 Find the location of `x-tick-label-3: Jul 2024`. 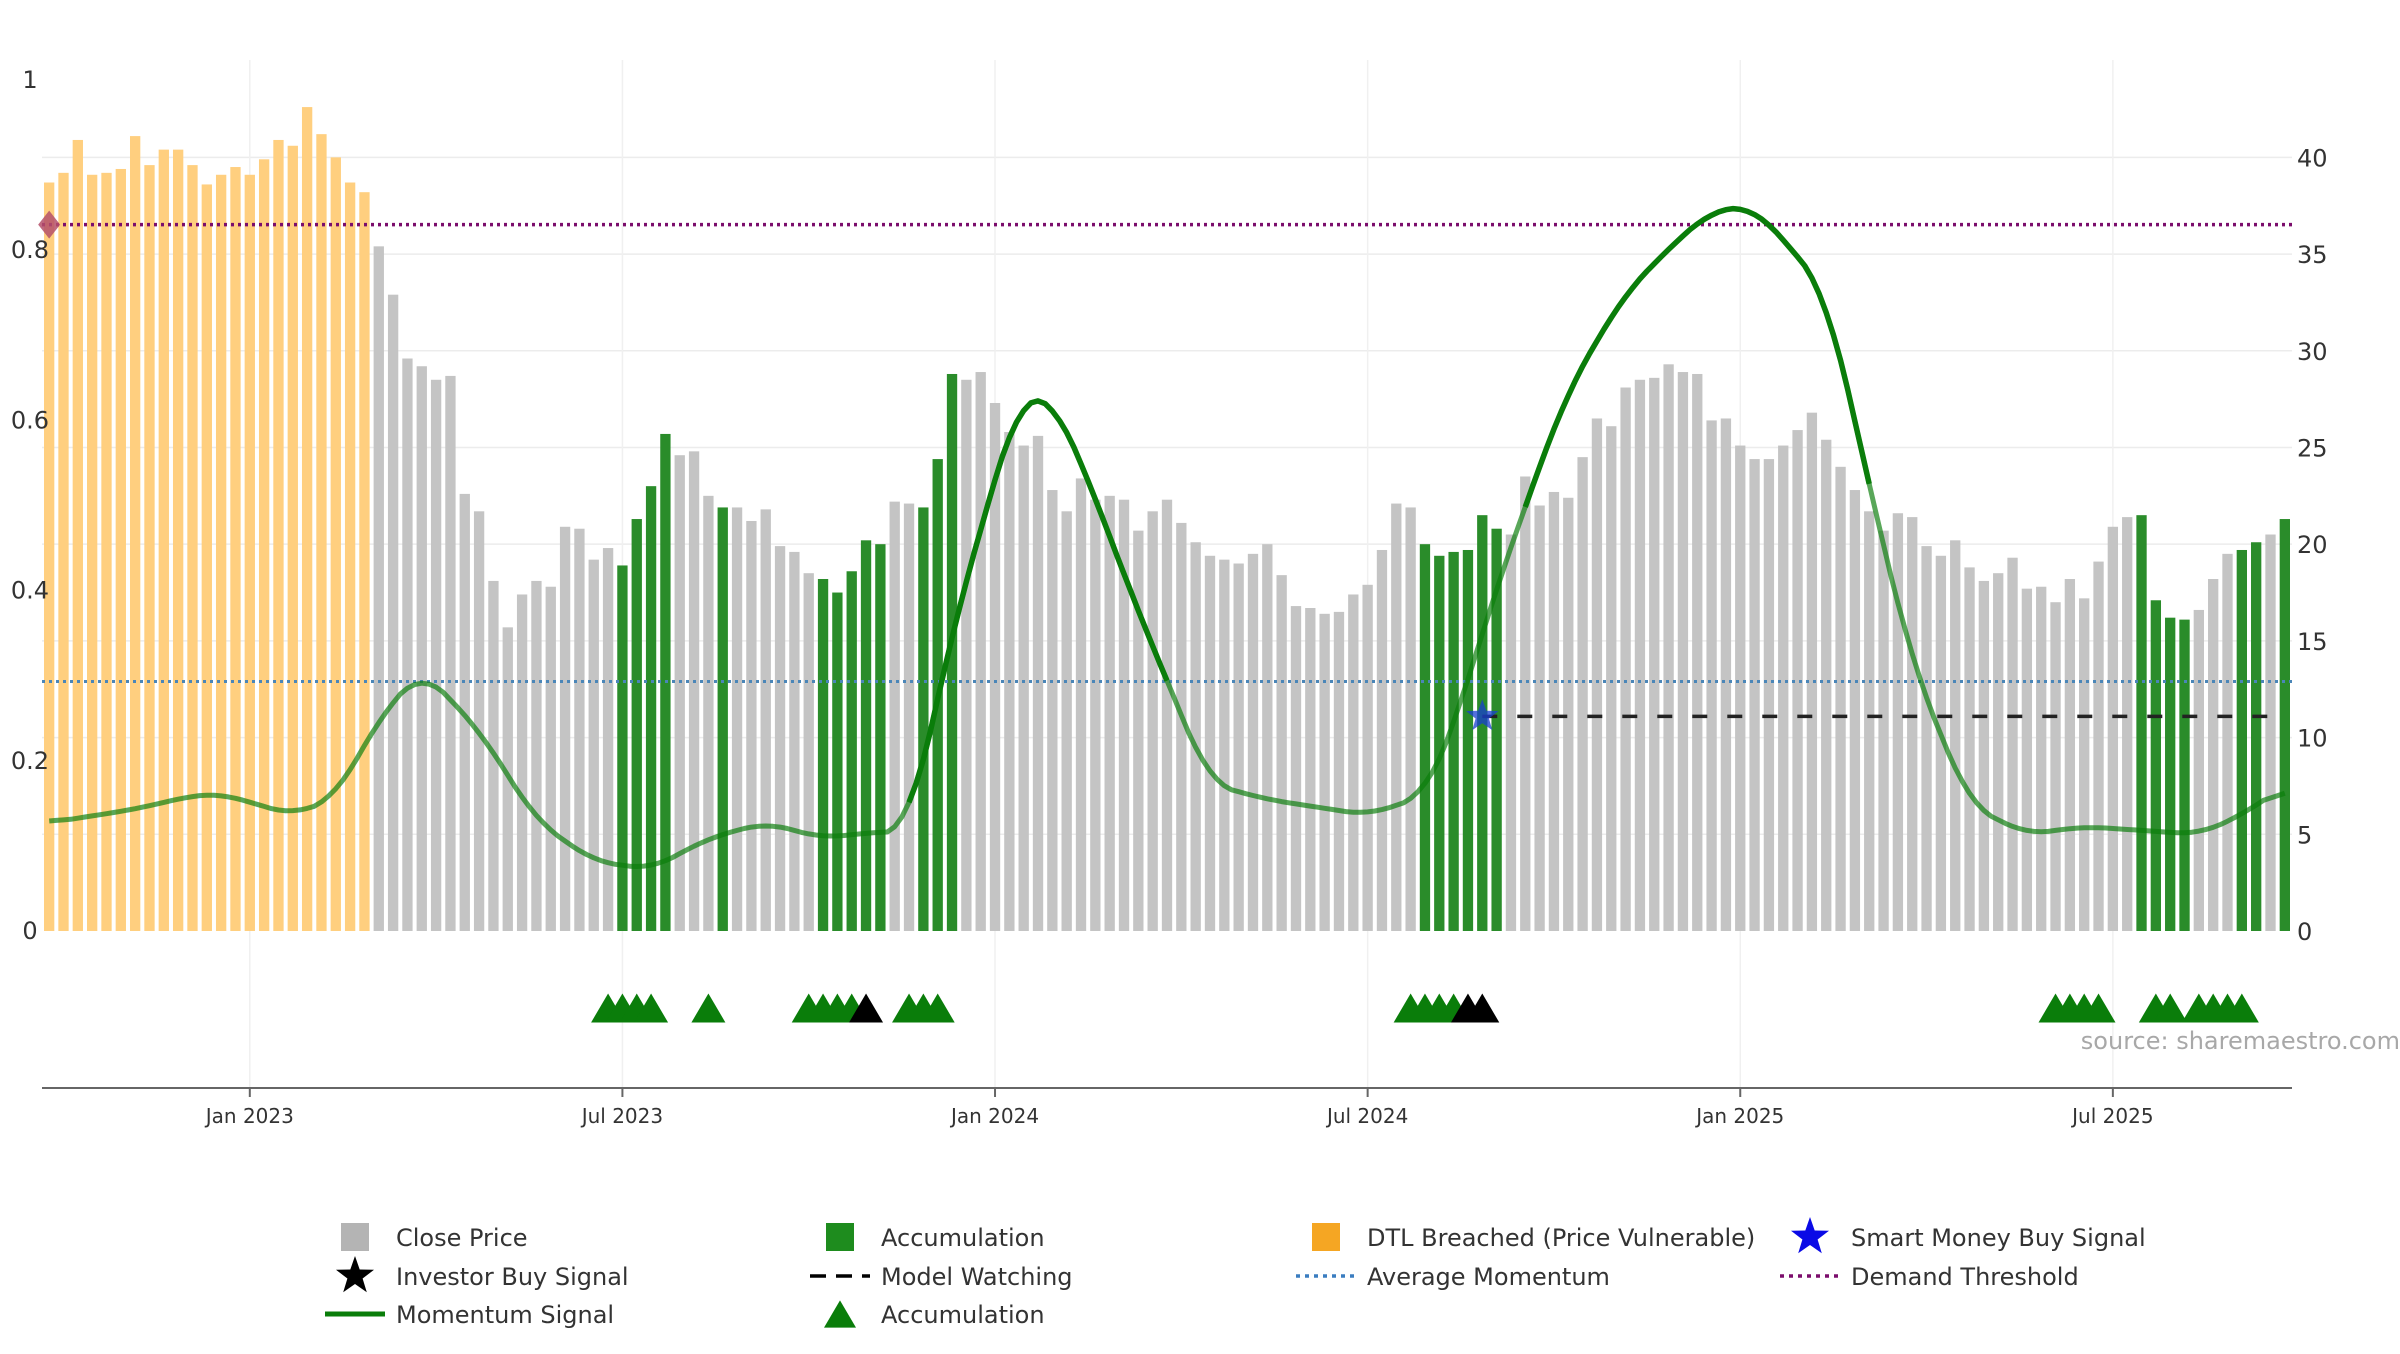

x-tick-label-3: Jul 2024 is located at coordinates (1366, 1116).